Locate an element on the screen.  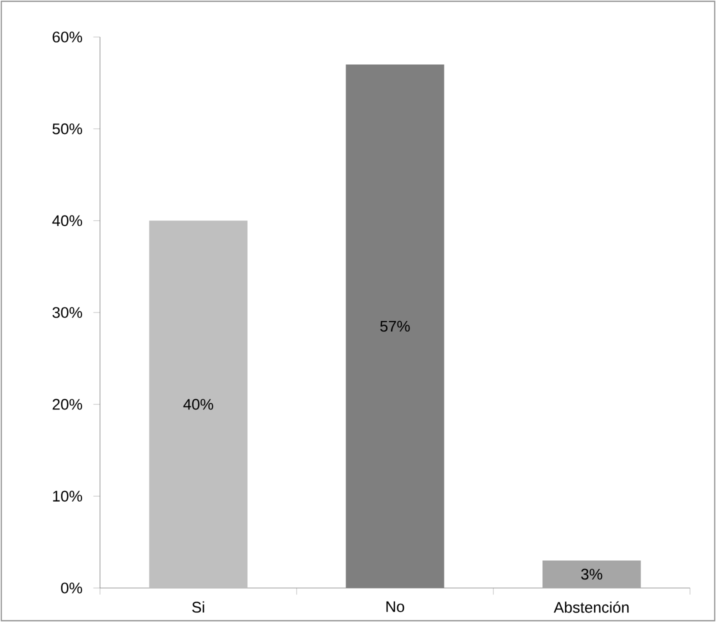
x-tick-label: No is located at coordinates (395, 606).